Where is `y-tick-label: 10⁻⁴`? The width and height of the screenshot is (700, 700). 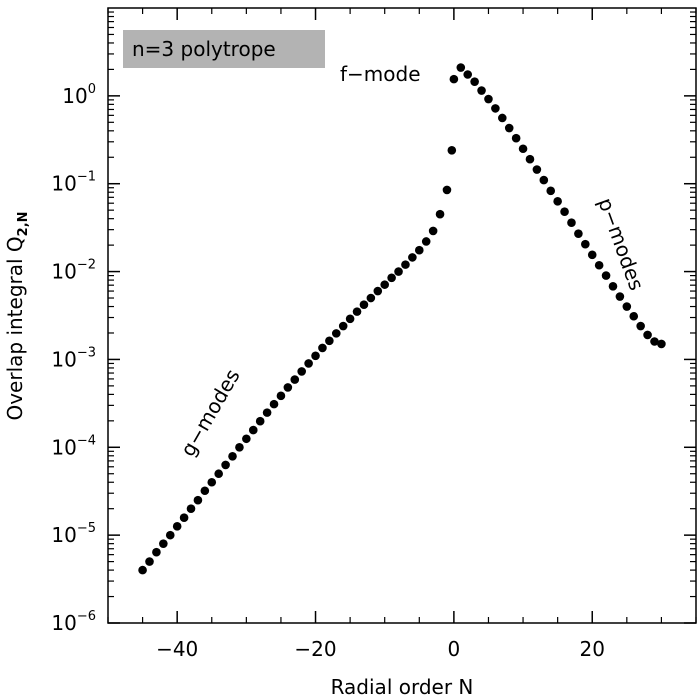 y-tick-label: 10⁻⁴ is located at coordinates (73, 446).